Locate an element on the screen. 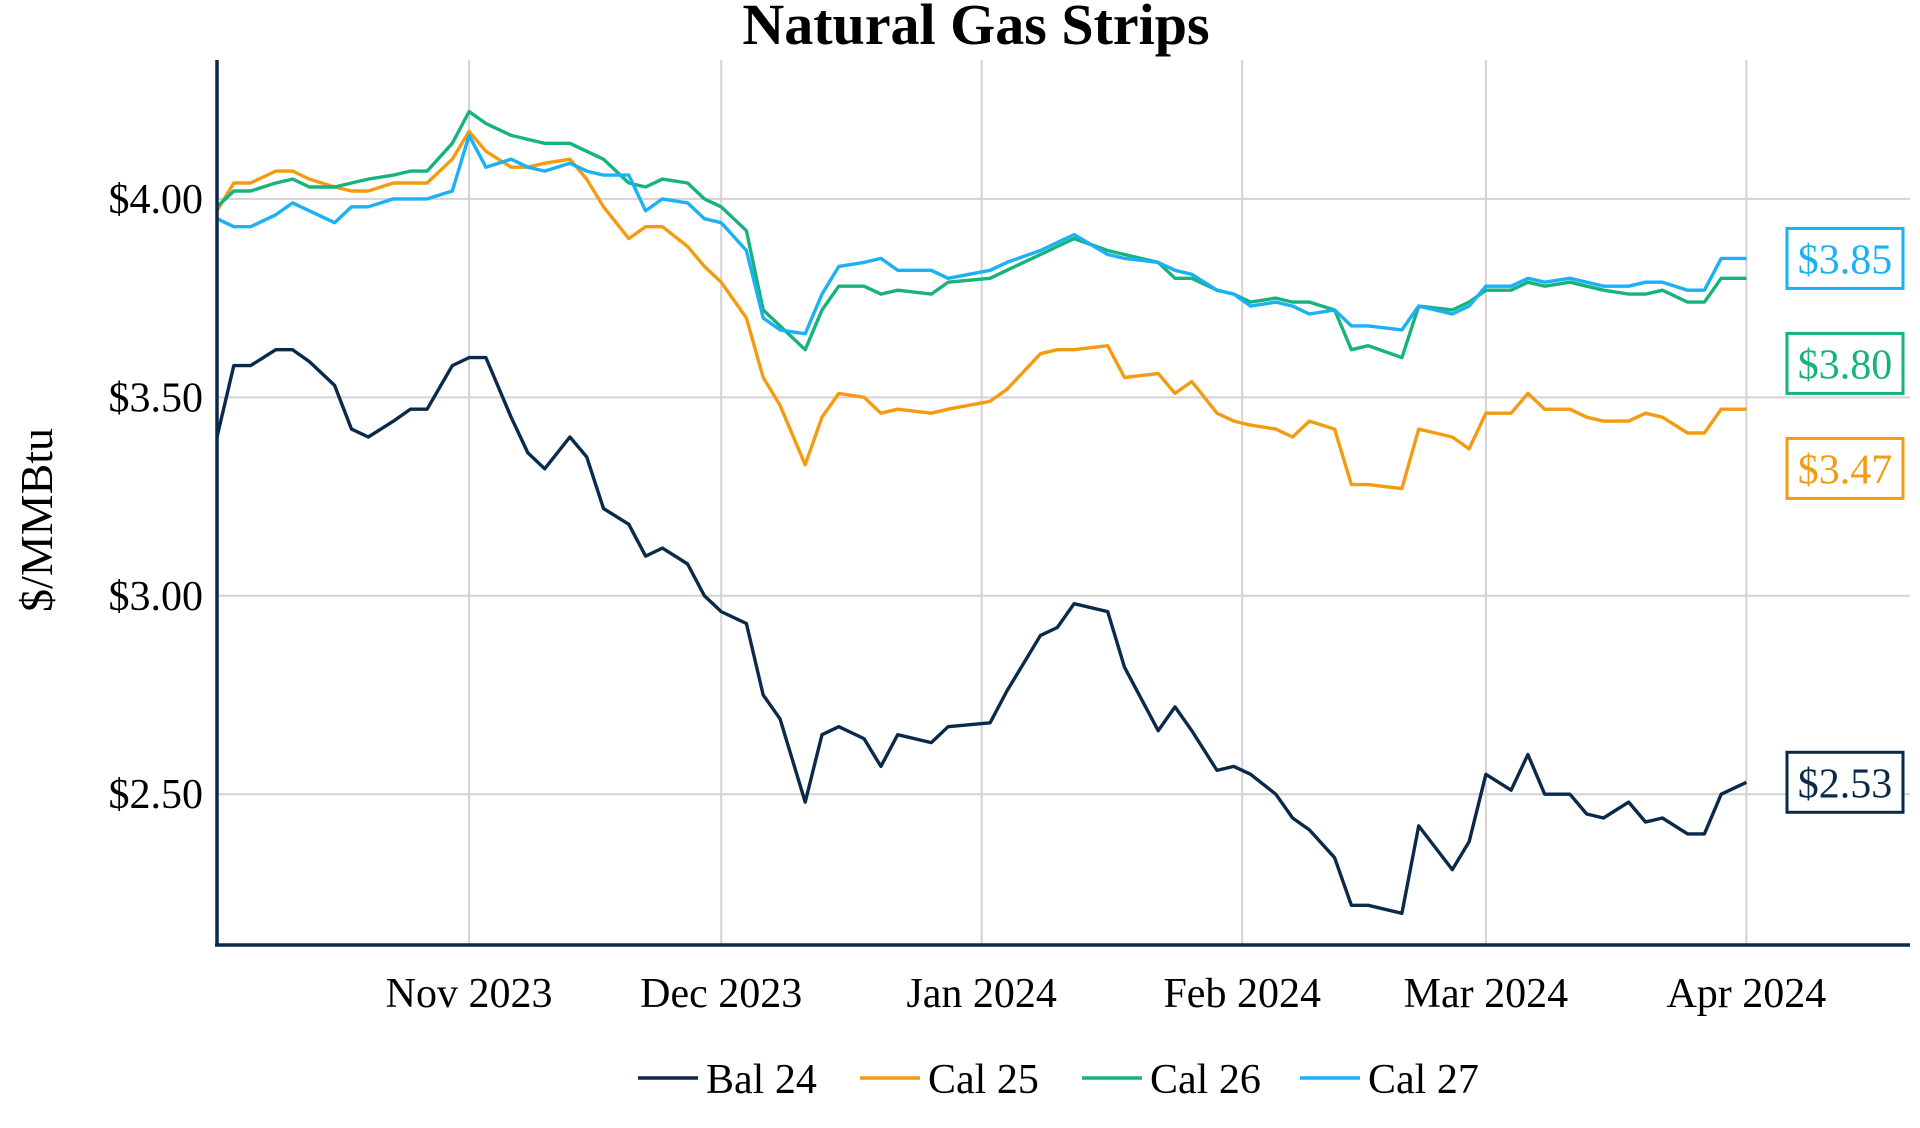 The image size is (1920, 1128). x-tick-label: Nov 2023 is located at coordinates (469, 994).